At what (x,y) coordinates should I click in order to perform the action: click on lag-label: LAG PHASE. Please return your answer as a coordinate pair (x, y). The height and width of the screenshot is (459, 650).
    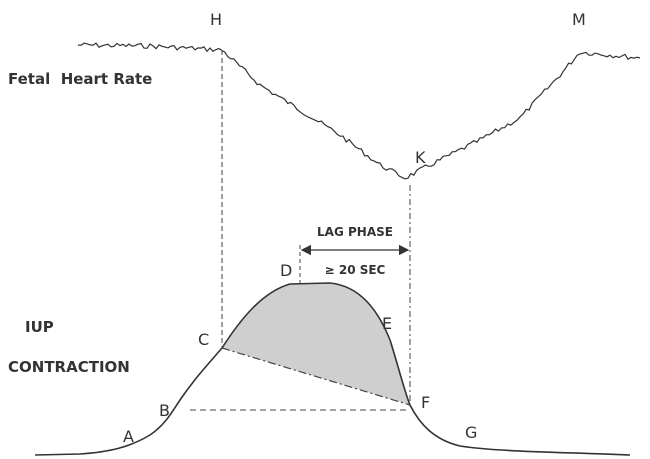
    Looking at the image, I should click on (355, 232).